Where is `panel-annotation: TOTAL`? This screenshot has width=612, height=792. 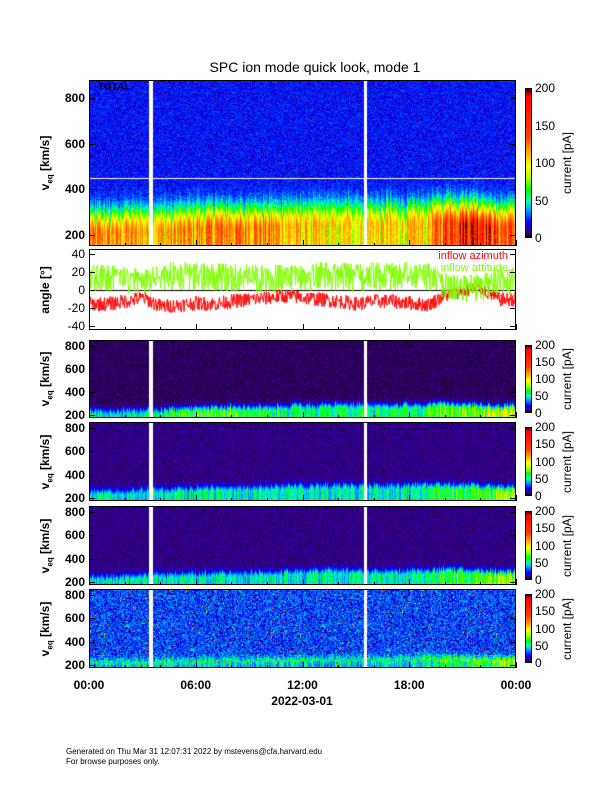
panel-annotation: TOTAL is located at coordinates (114, 87).